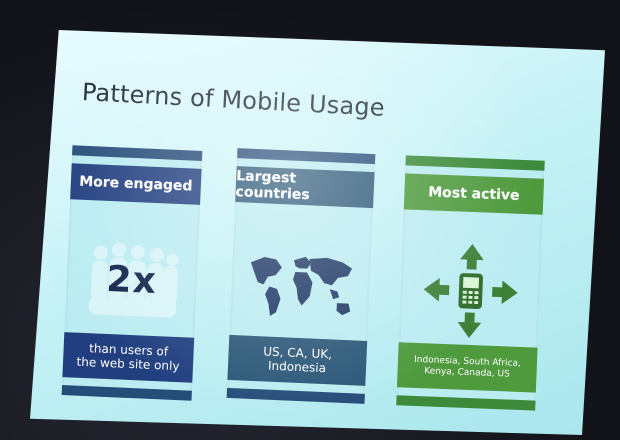 Image resolution: width=620 pixels, height=440 pixels. What do you see at coordinates (297, 366) in the screenshot?
I see `panel-footer-line: Indonesia` at bounding box center [297, 366].